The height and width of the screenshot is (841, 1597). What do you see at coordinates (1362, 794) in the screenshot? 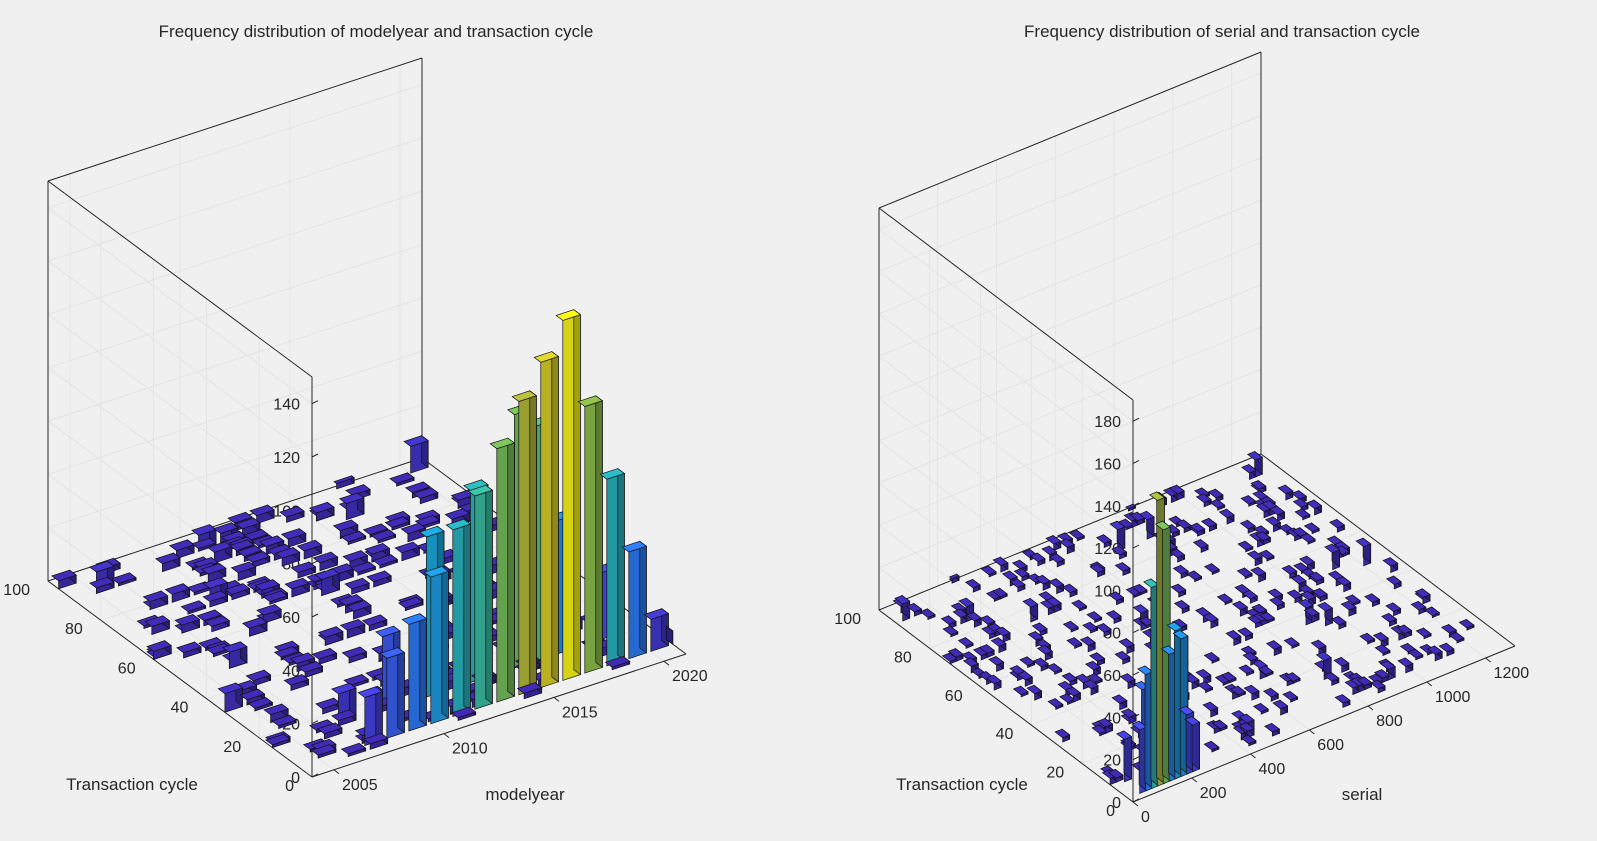
I see `x-axis-label: serial` at bounding box center [1362, 794].